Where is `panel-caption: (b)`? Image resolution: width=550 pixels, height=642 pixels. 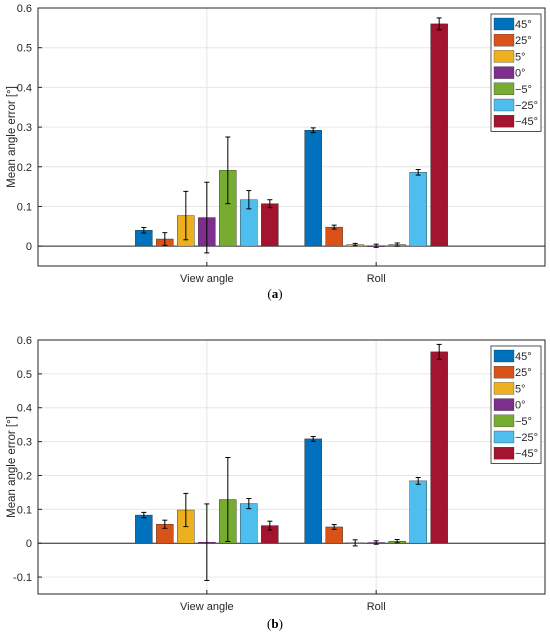 panel-caption: (b) is located at coordinates (275, 623).